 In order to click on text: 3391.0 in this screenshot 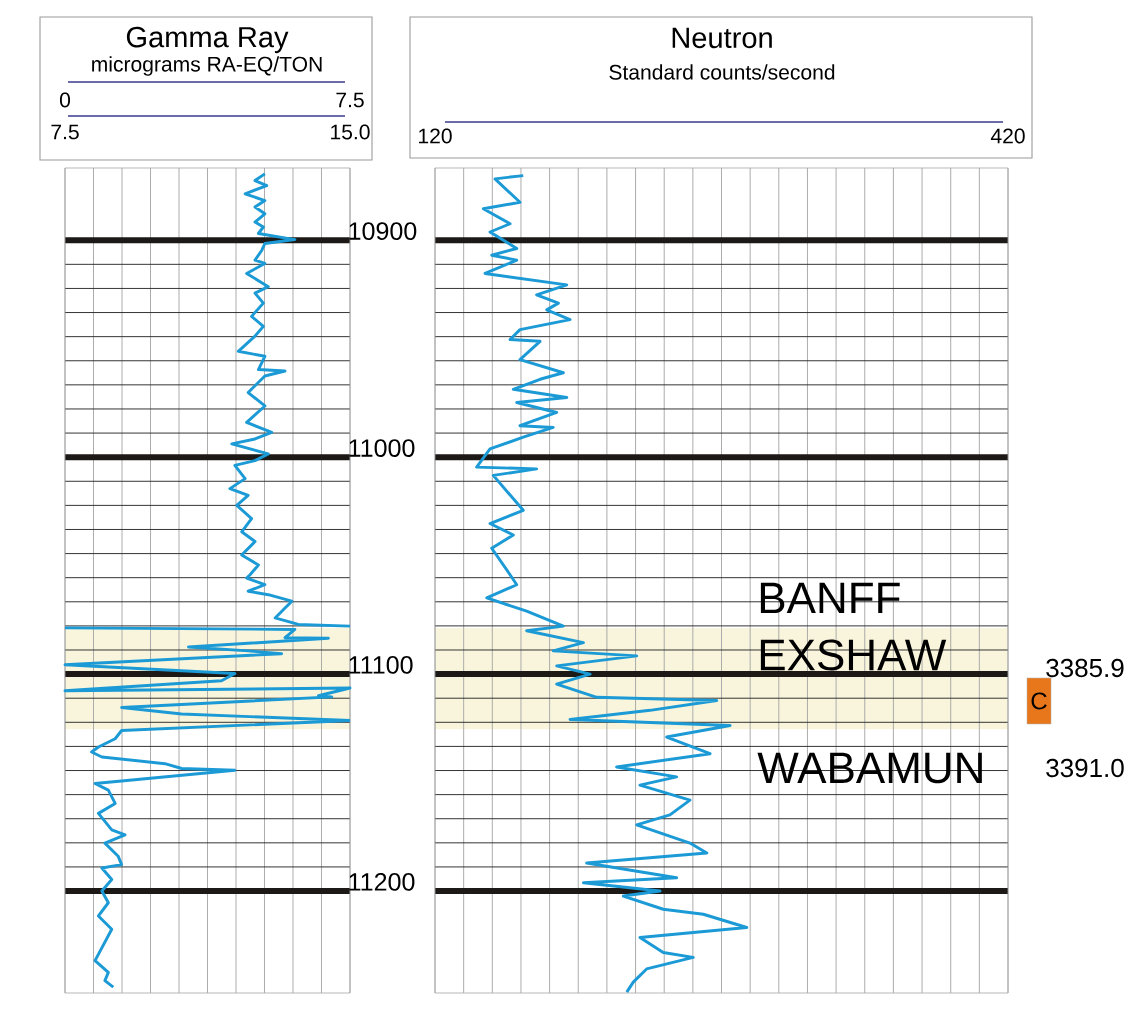, I will do `click(1085, 768)`.